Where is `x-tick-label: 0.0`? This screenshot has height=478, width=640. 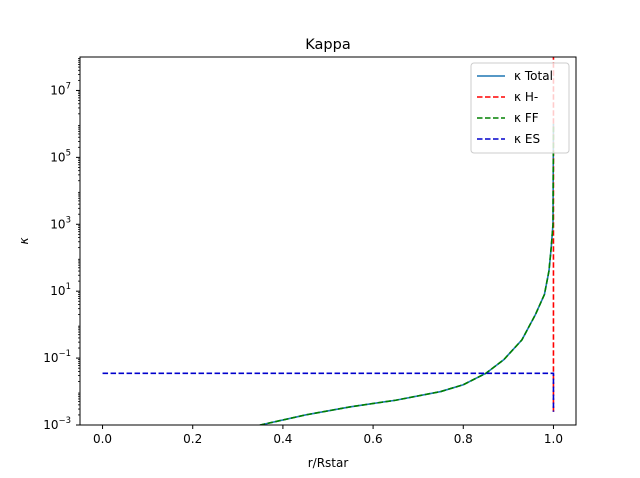 x-tick-label: 0.0 is located at coordinates (102, 439).